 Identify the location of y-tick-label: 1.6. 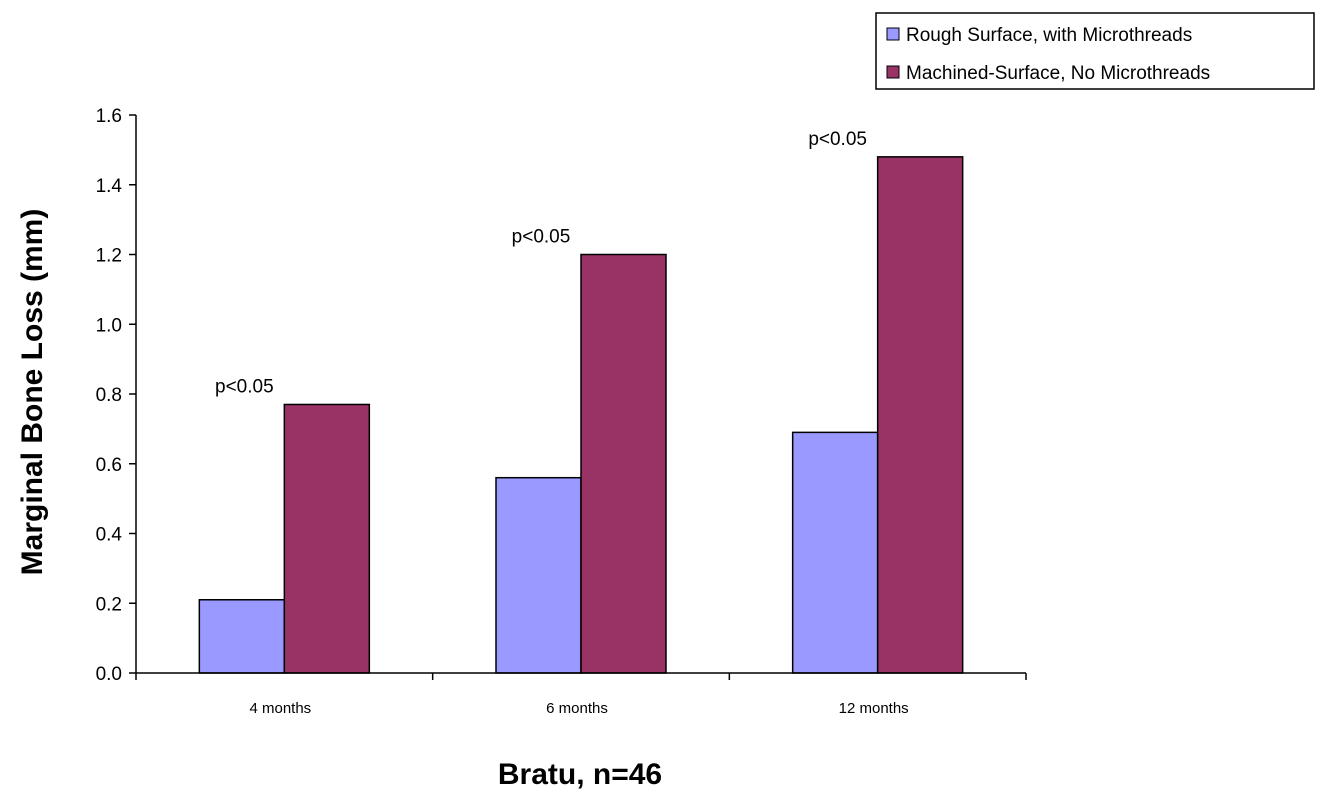
(109, 116).